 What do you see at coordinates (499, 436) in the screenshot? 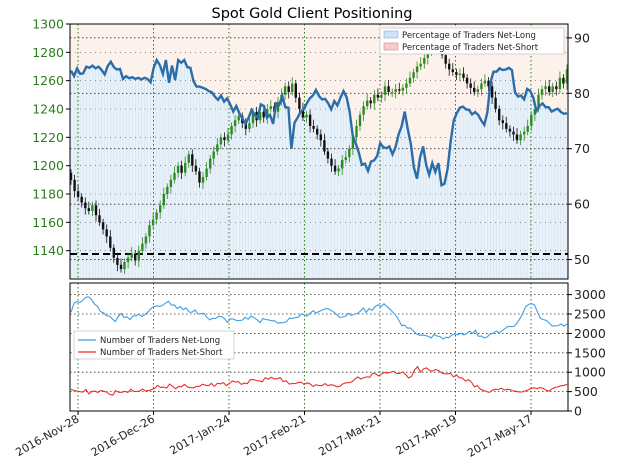
I see `date-tick-label: 2017-May-17` at bounding box center [499, 436].